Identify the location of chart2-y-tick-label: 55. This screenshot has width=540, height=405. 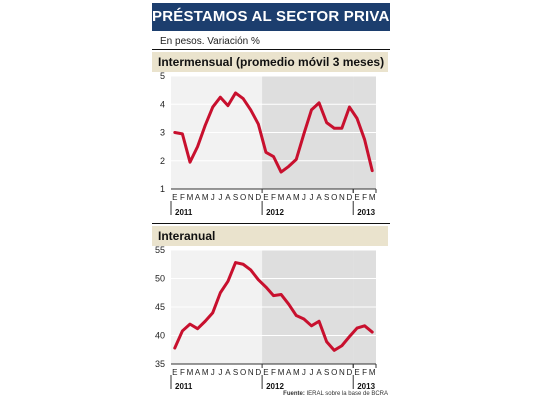
(160, 250).